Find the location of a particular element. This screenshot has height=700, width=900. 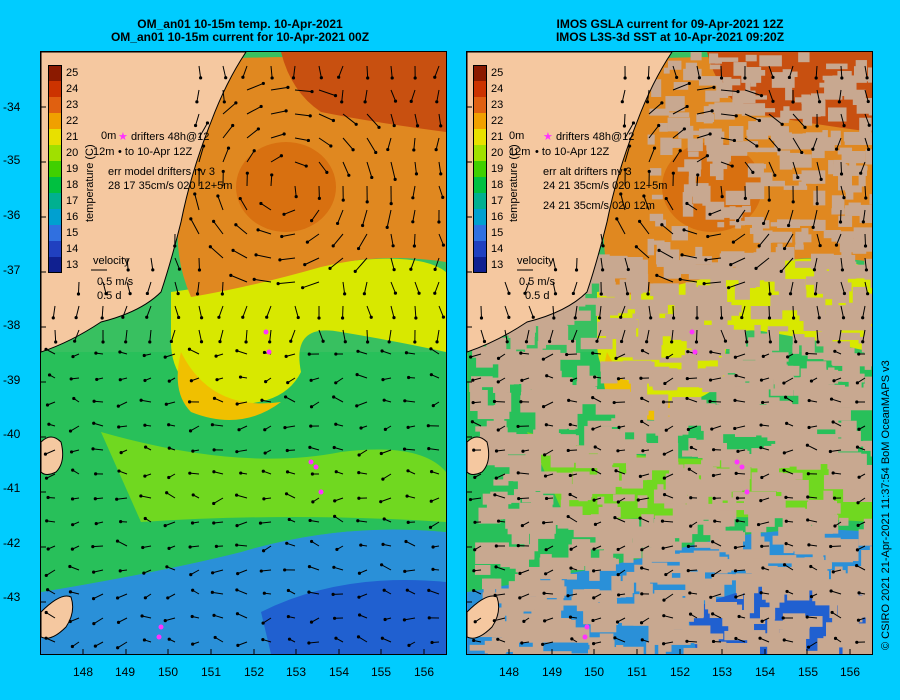

right-title-line1: IMOS GSLA current for 09-Apr-2021 12Z is located at coordinates (670, 24).